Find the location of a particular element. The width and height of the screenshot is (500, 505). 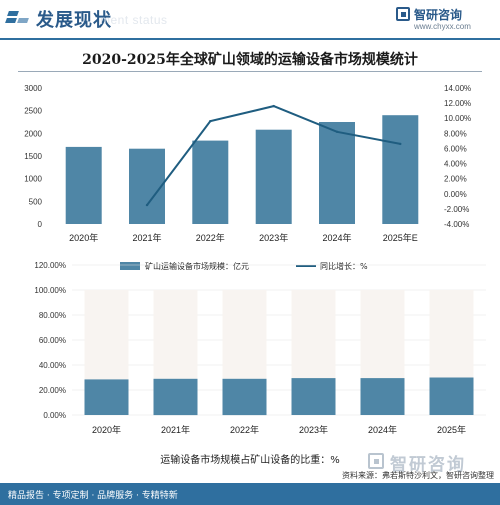

brand: 智研咨询 www.chyxx.com is located at coordinates (442, 21).